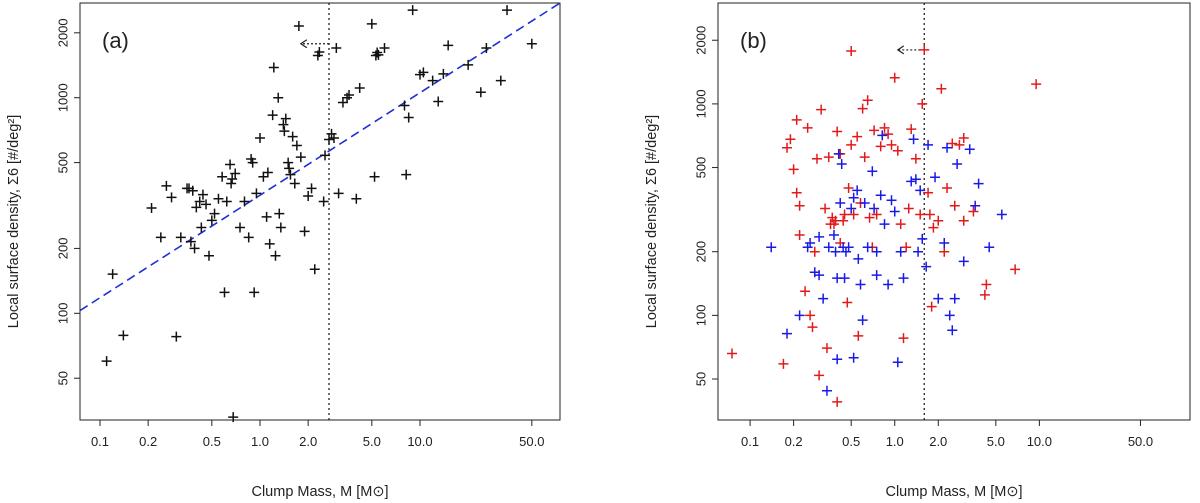  What do you see at coordinates (62, 249) in the screenshot?
I see `y-tick-label: 200` at bounding box center [62, 249].